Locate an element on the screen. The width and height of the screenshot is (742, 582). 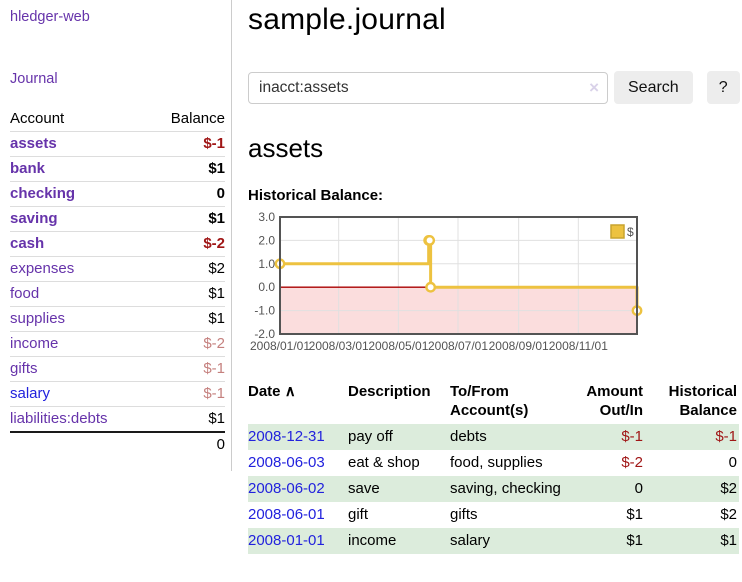
transaction-date-link: 2008-12-31 is located at coordinates (286, 436).